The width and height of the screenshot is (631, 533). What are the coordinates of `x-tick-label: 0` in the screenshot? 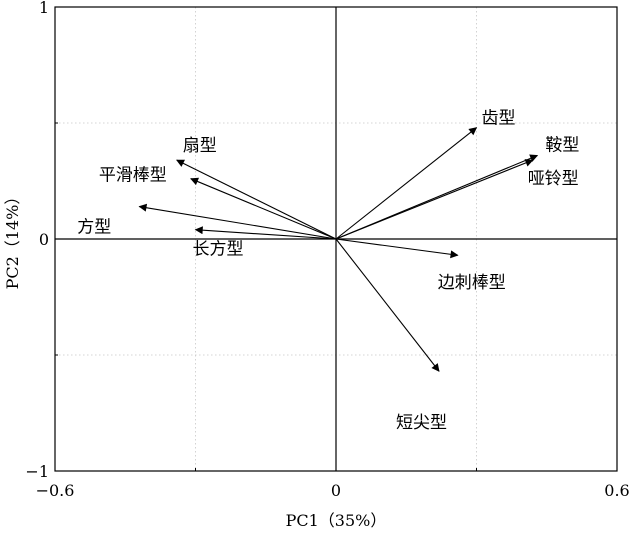 It's located at (336, 490).